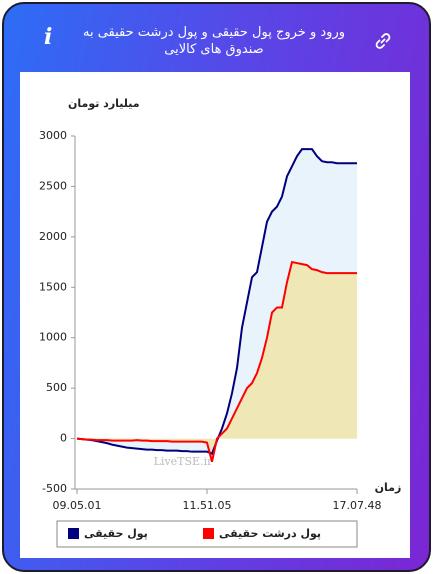  Describe the element at coordinates (388, 487) in the screenshot. I see `x-axis-title: زمان` at that location.